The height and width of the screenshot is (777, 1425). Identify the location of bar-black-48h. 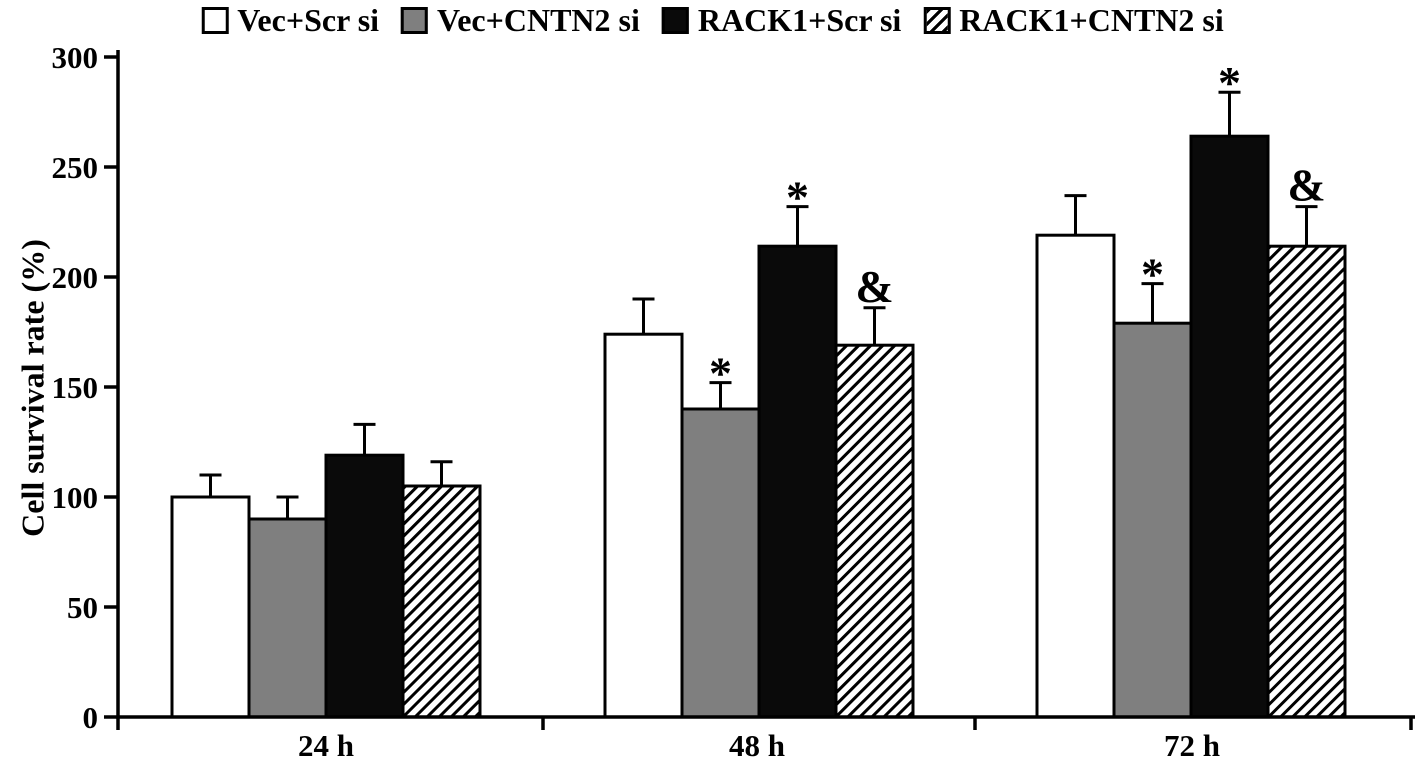
(797, 481).